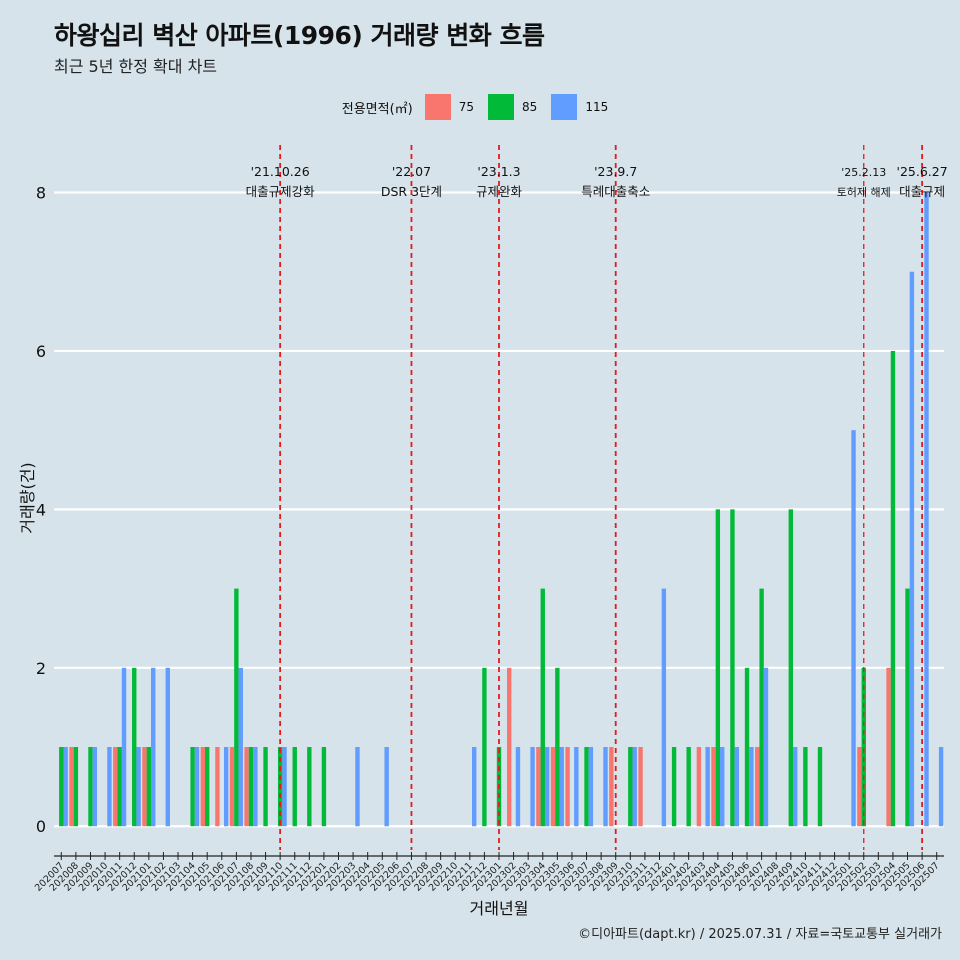 The height and width of the screenshot is (960, 960). What do you see at coordinates (922, 191) in the screenshot?
I see `event-name-label: 대출규제` at bounding box center [922, 191].